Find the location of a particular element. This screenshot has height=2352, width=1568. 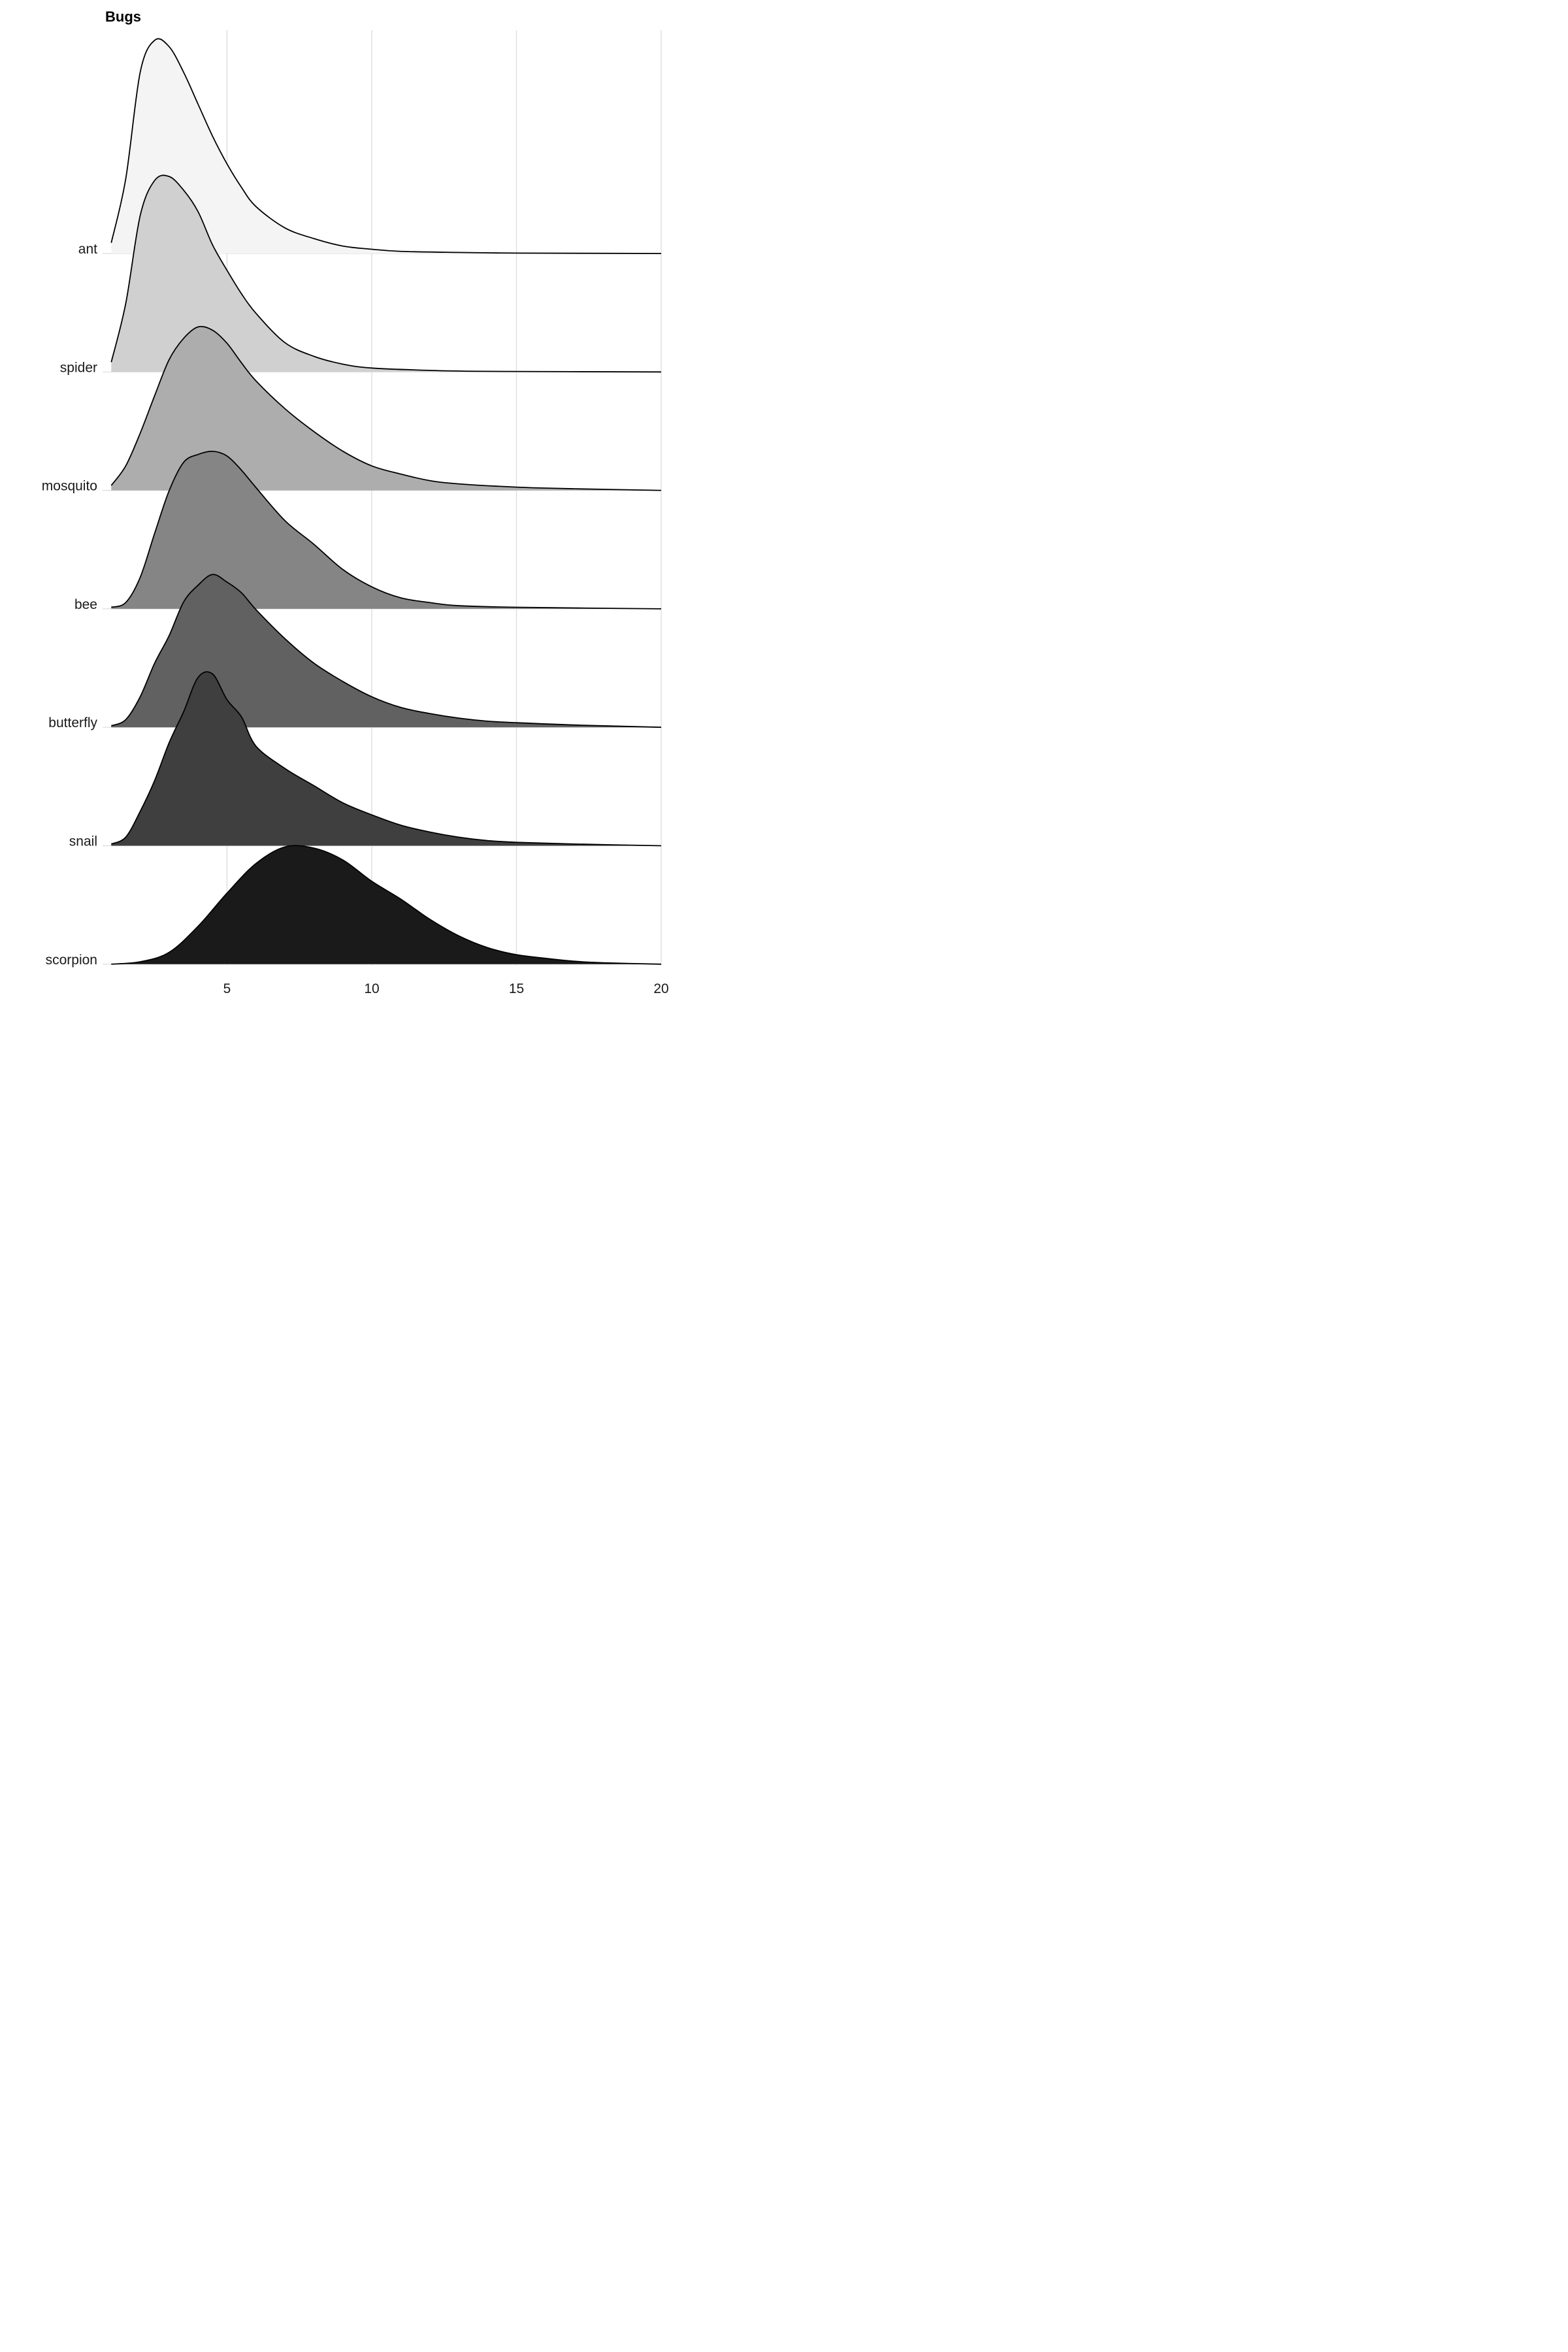

ridge-area-butterfly is located at coordinates (386, 651).